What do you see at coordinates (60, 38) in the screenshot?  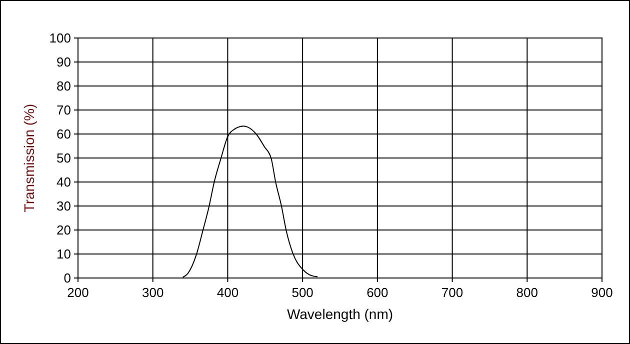 I see `y-tick-label: 100` at bounding box center [60, 38].